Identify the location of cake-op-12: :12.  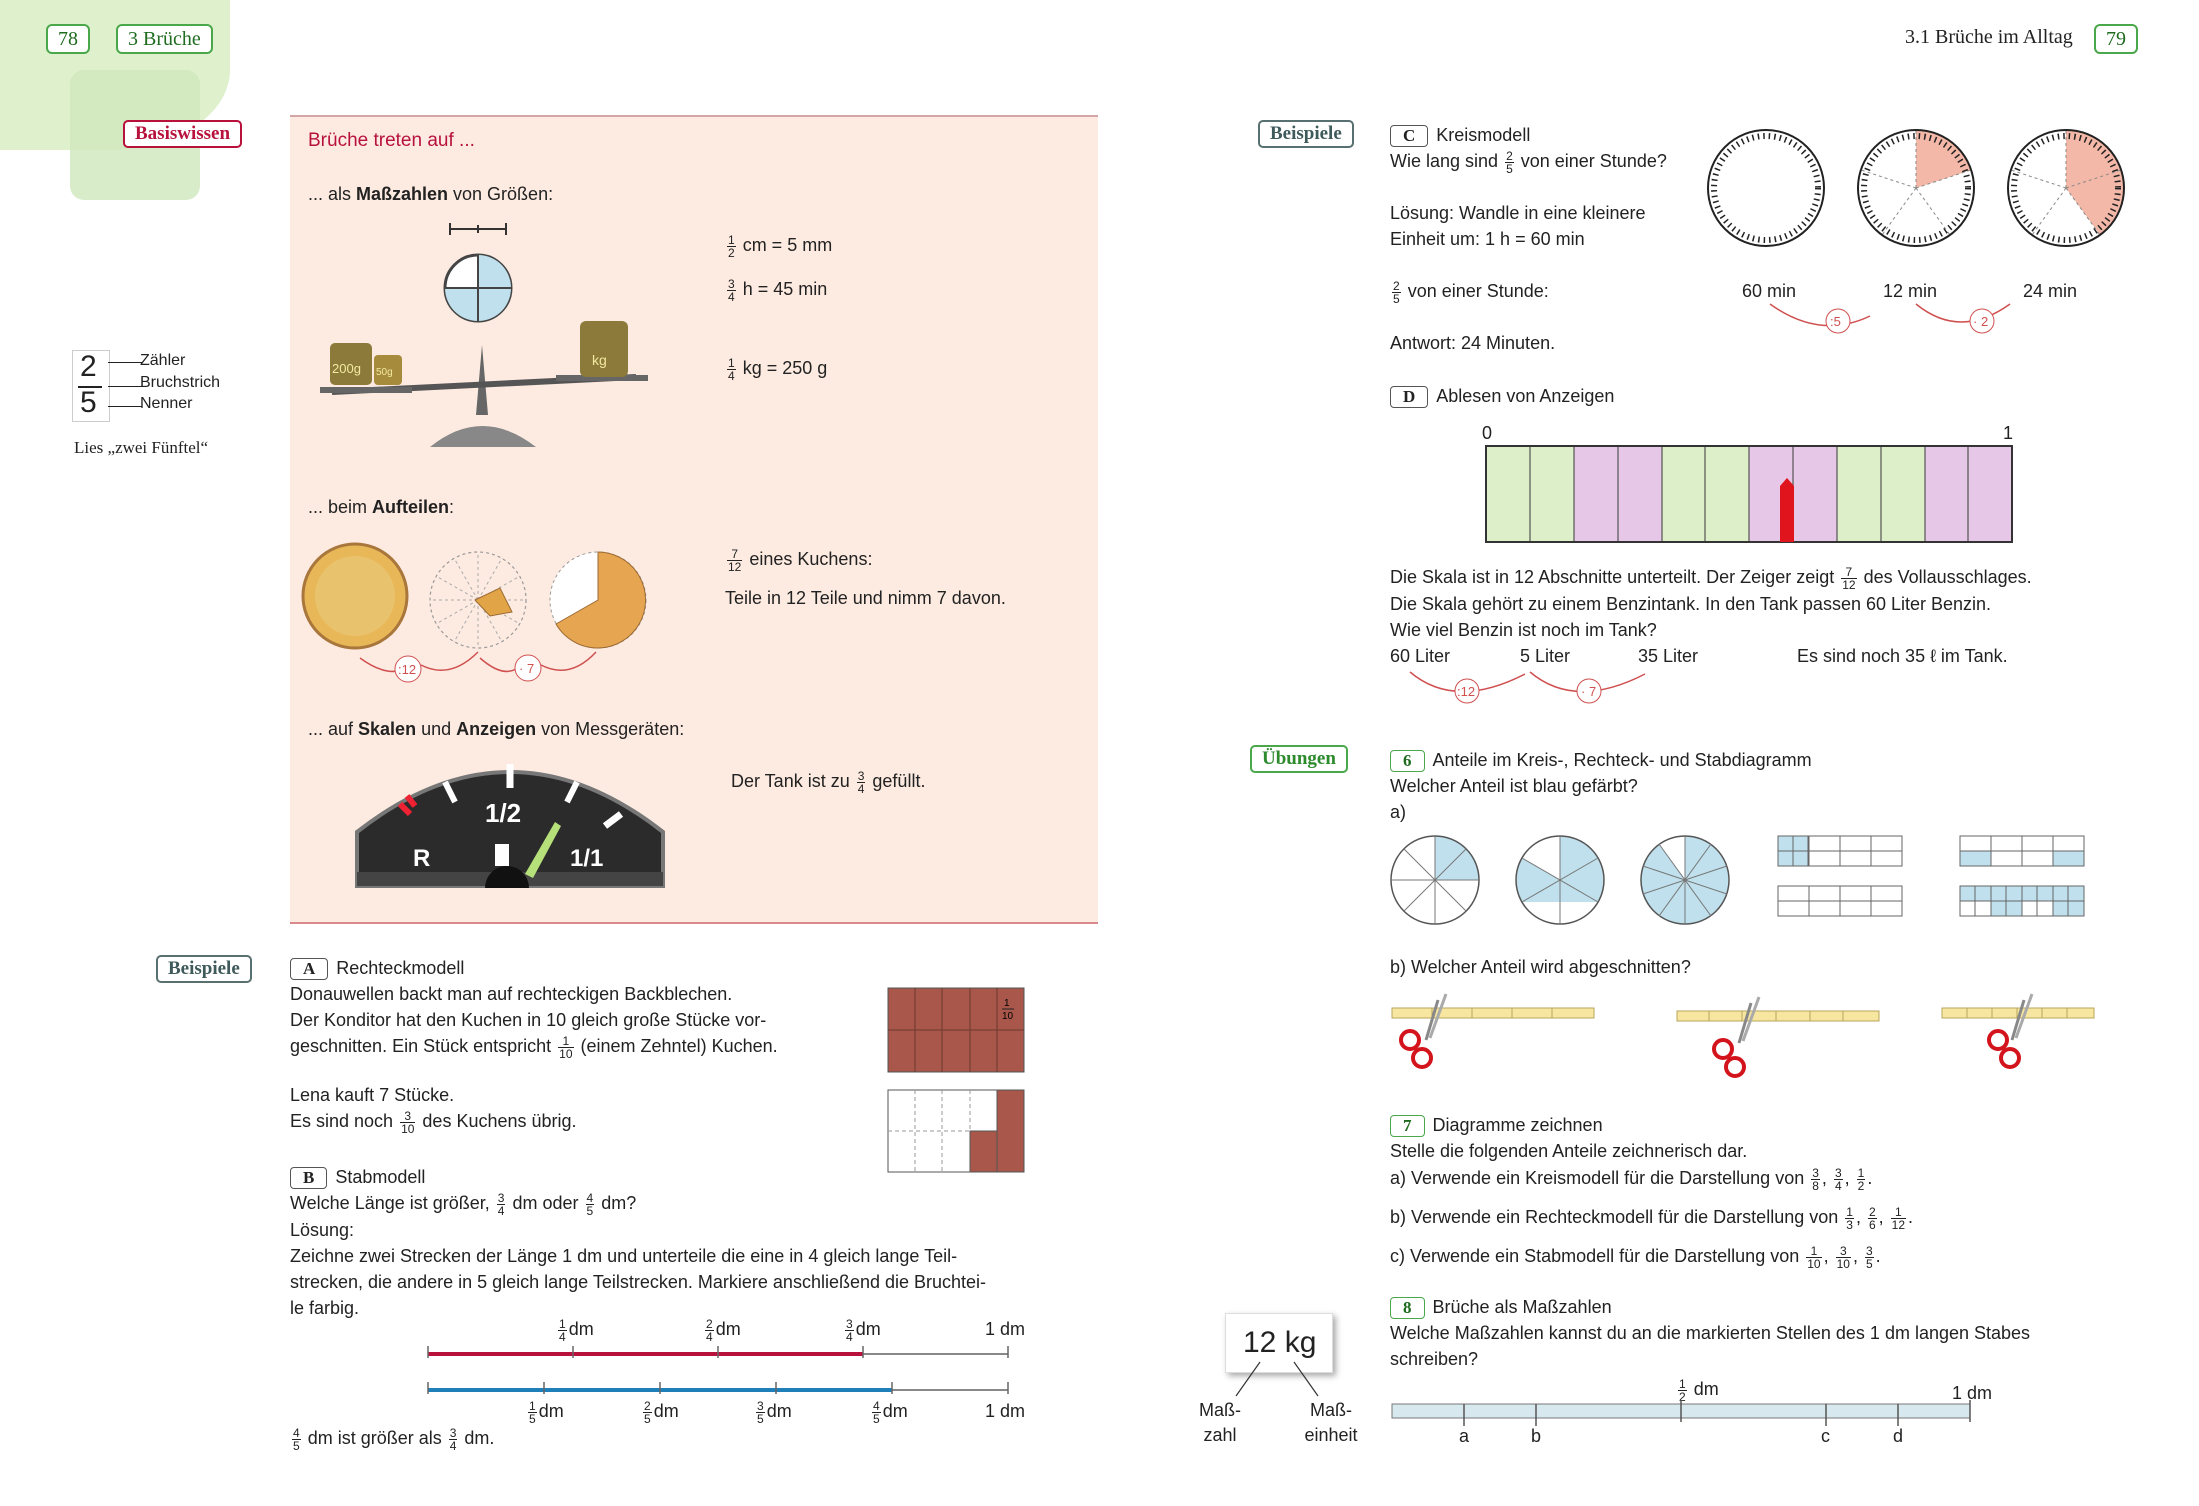
(407, 669).